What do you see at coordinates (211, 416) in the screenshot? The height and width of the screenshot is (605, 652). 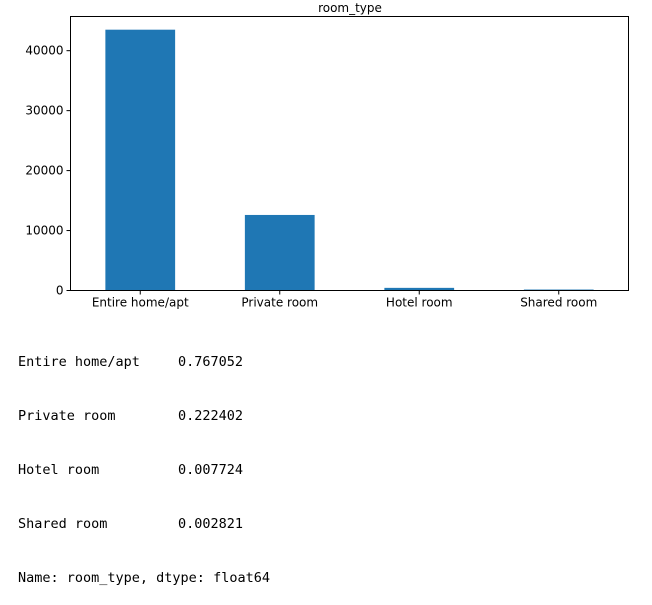 I see `output-value: 0.222402` at bounding box center [211, 416].